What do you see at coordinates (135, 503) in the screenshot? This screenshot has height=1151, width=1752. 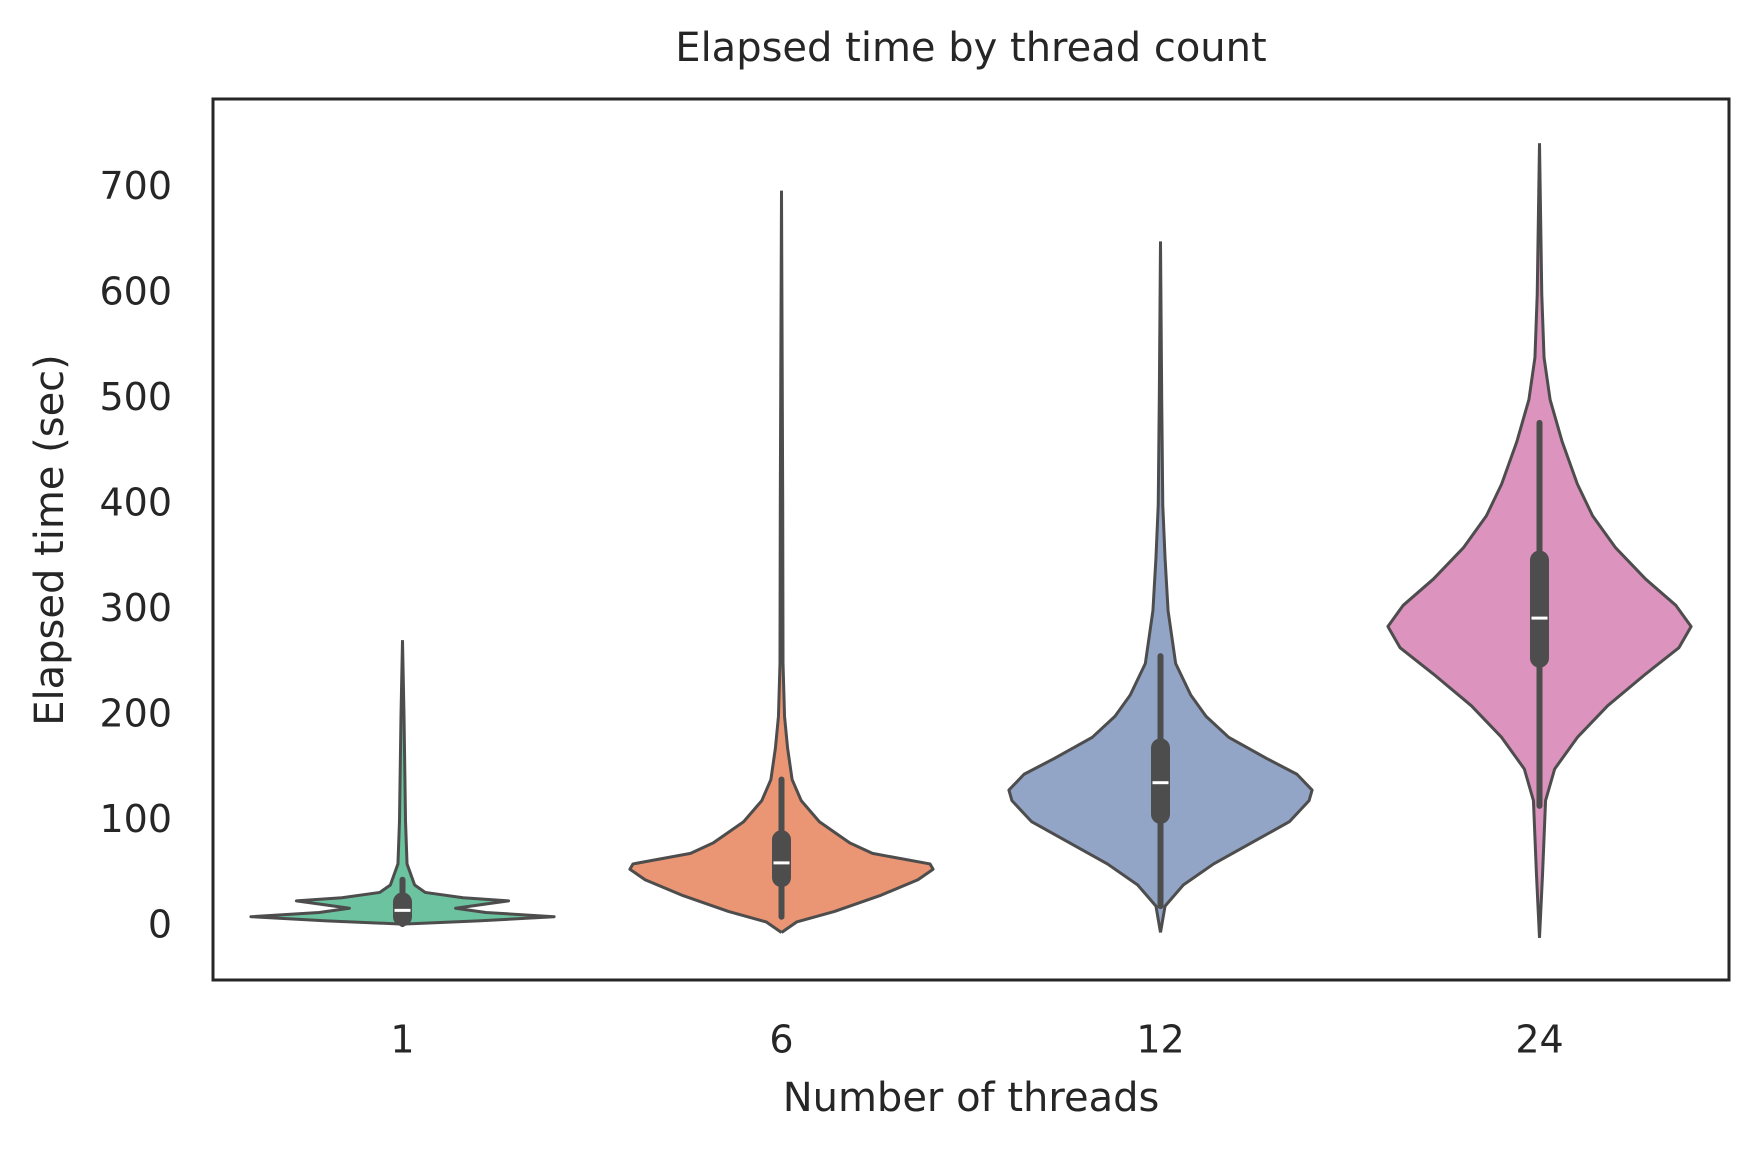 I see `y-tick-label: 400` at bounding box center [135, 503].